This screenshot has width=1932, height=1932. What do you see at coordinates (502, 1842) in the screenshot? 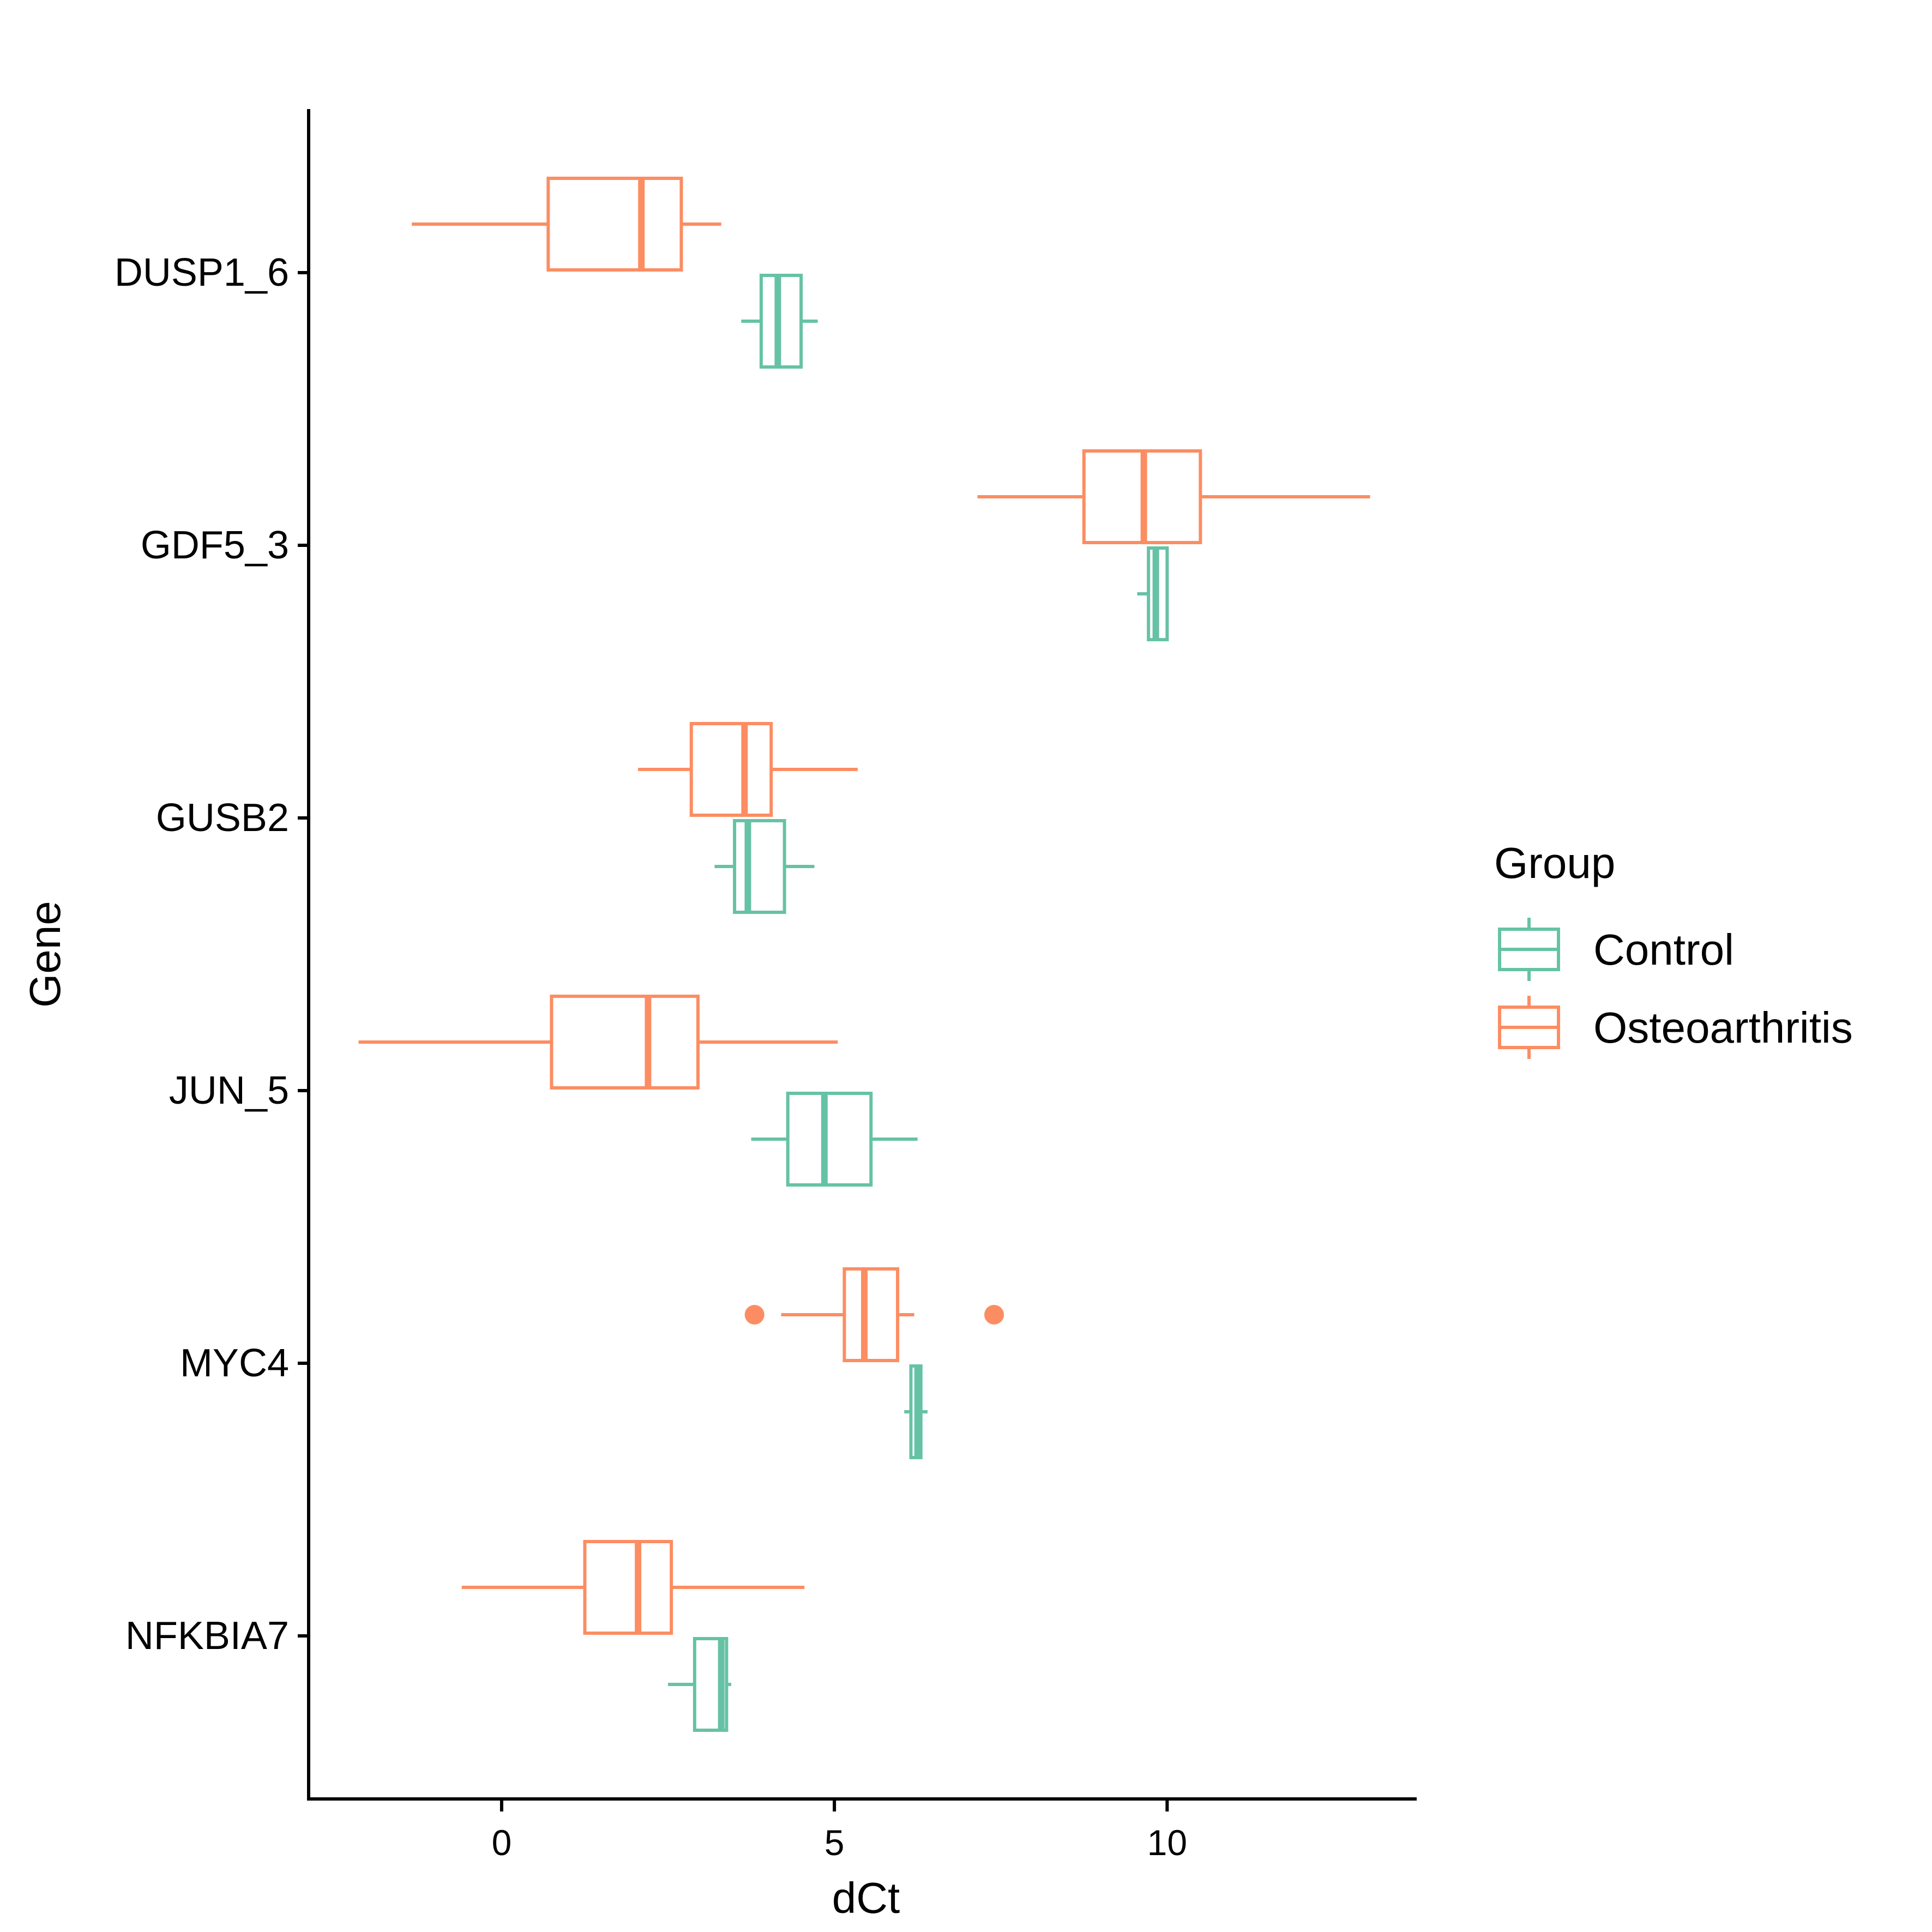
I see `x-tick-label-0: 0` at bounding box center [502, 1842].